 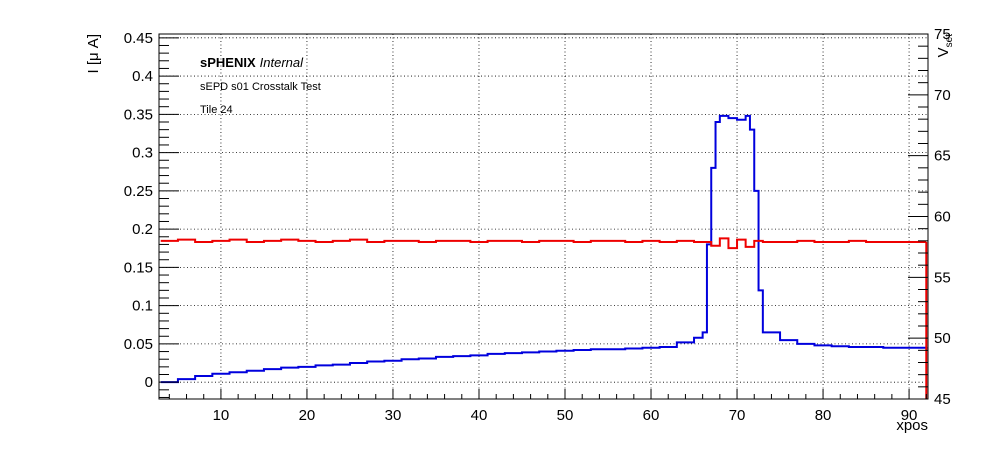 I want to click on x-tick-label: 90, so click(x=909, y=415).